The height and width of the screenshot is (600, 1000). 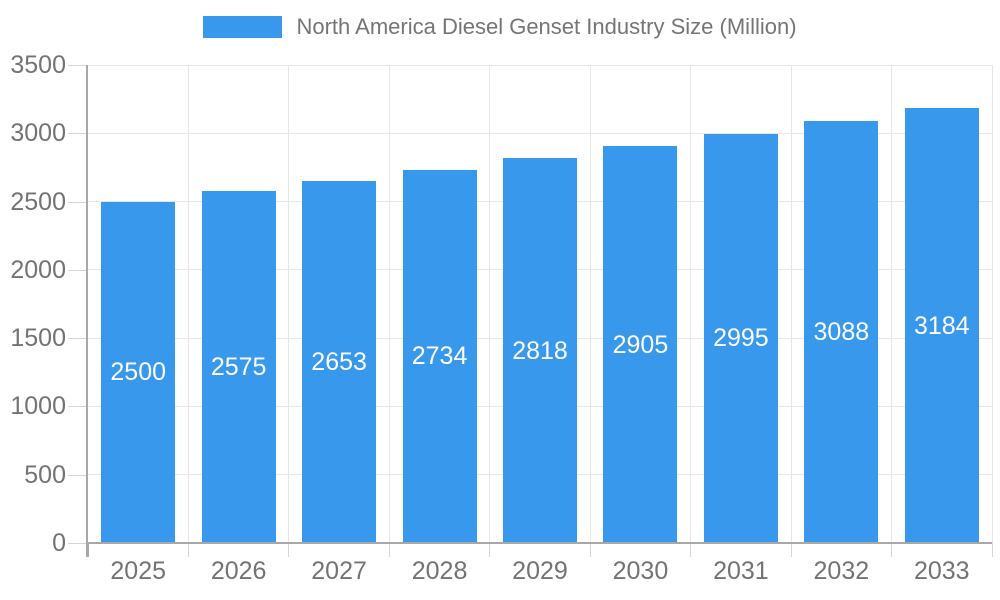 What do you see at coordinates (38, 338) in the screenshot?
I see `y-axis-tick-label: 1500` at bounding box center [38, 338].